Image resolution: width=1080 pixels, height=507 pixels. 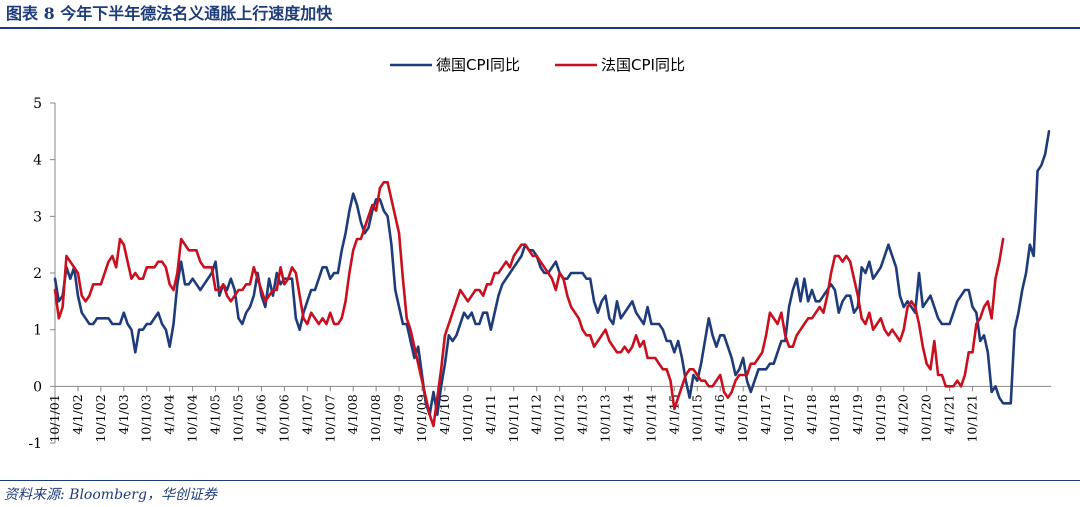 I want to click on figure-title: 图表 8 今年下半年德法名义通胀上行速度加快, so click(x=169, y=13).